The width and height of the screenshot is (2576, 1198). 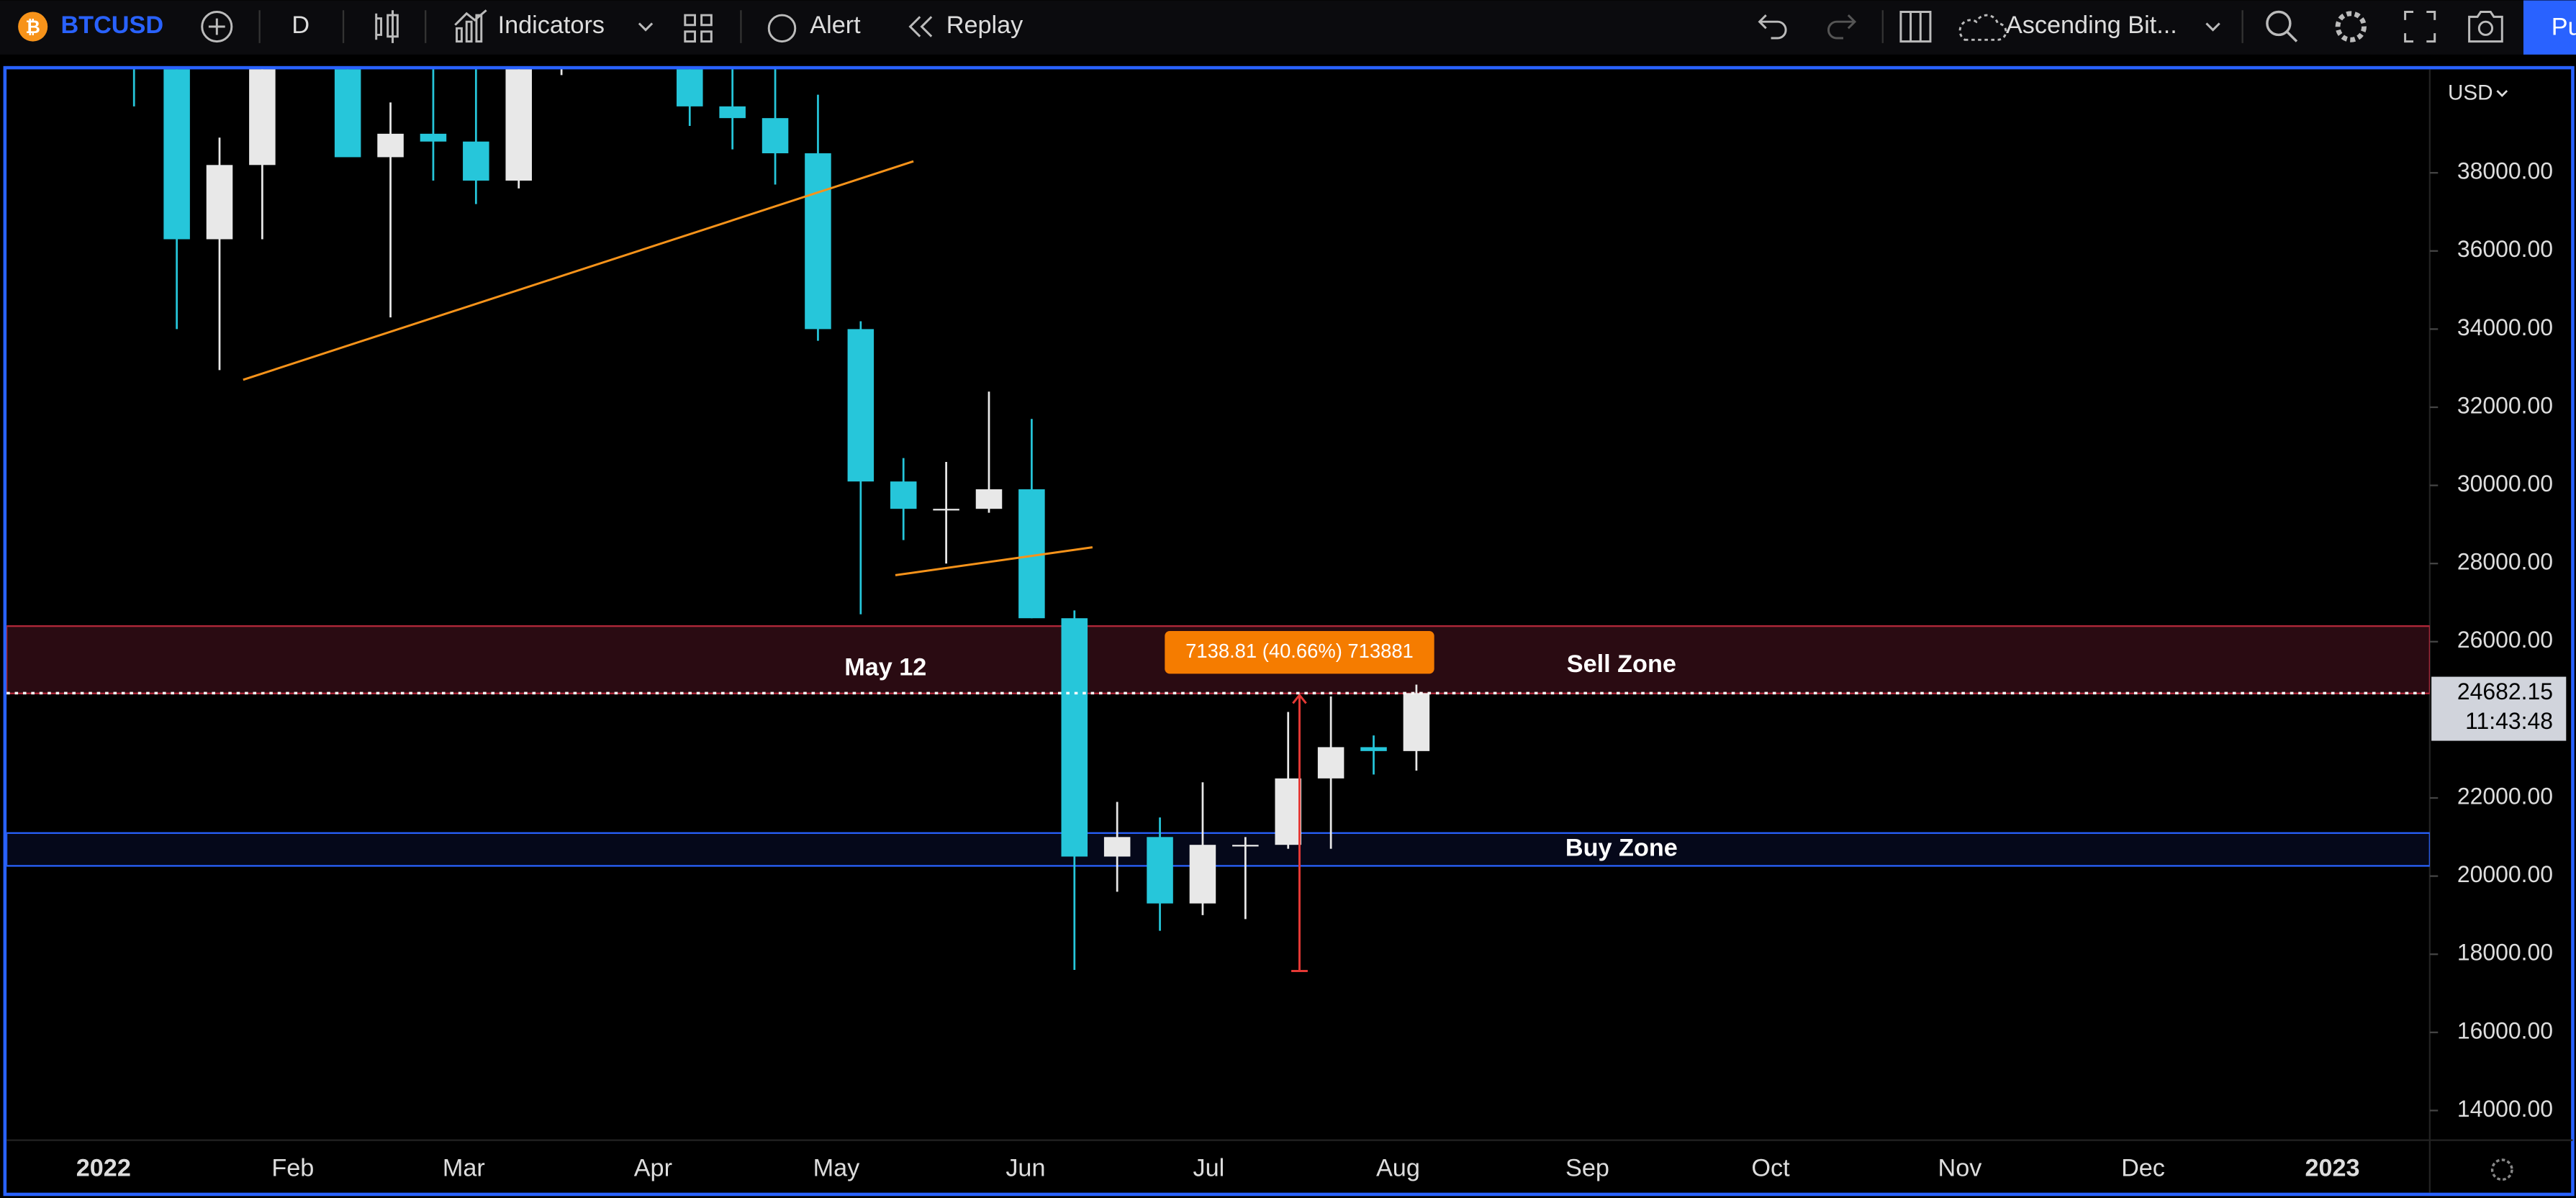 I want to click on chart-type, so click(x=387, y=26).